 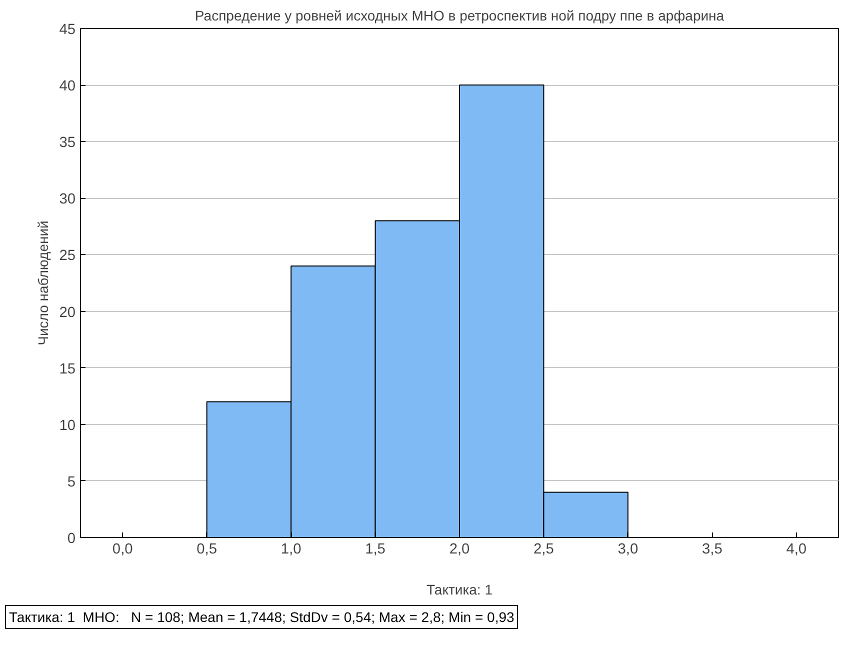 What do you see at coordinates (43, 283) in the screenshot?
I see `y-axis-title: Число наблюдений` at bounding box center [43, 283].